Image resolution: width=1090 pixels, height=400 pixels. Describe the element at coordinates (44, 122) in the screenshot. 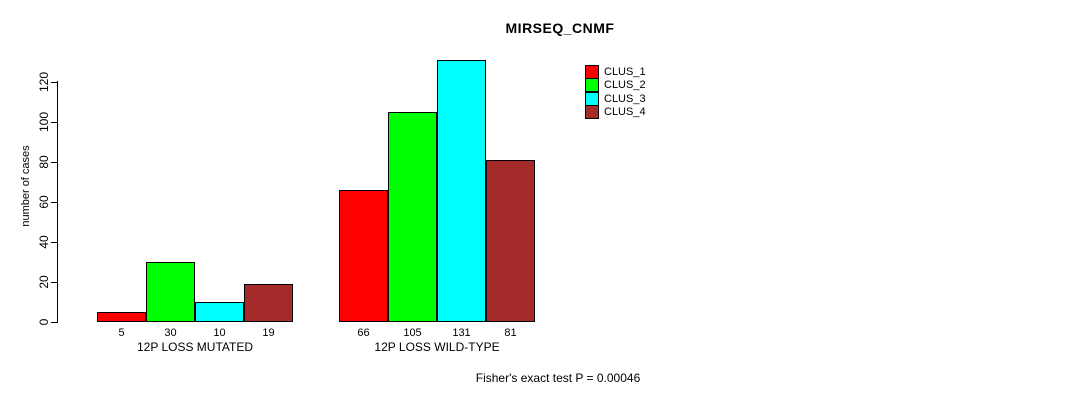

I see `y-tick-label: 100` at that location.